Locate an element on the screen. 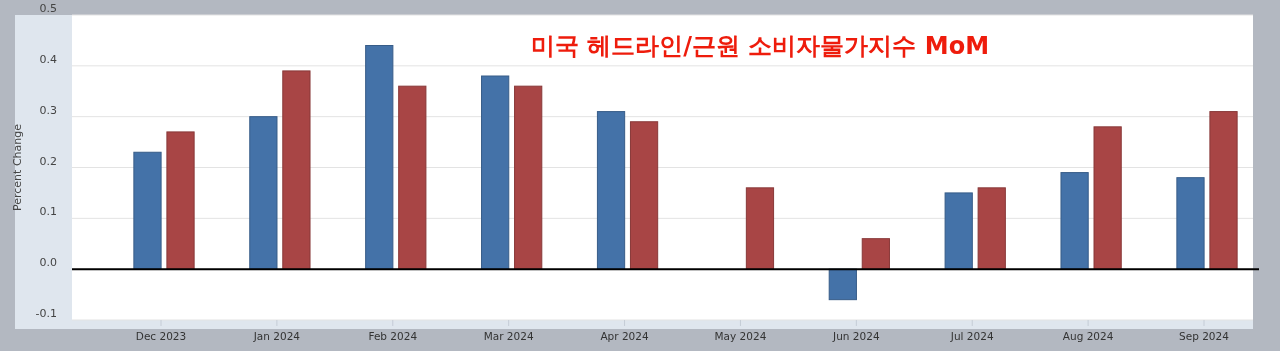  x-tick-label: Jun 2024 is located at coordinates (856, 336).